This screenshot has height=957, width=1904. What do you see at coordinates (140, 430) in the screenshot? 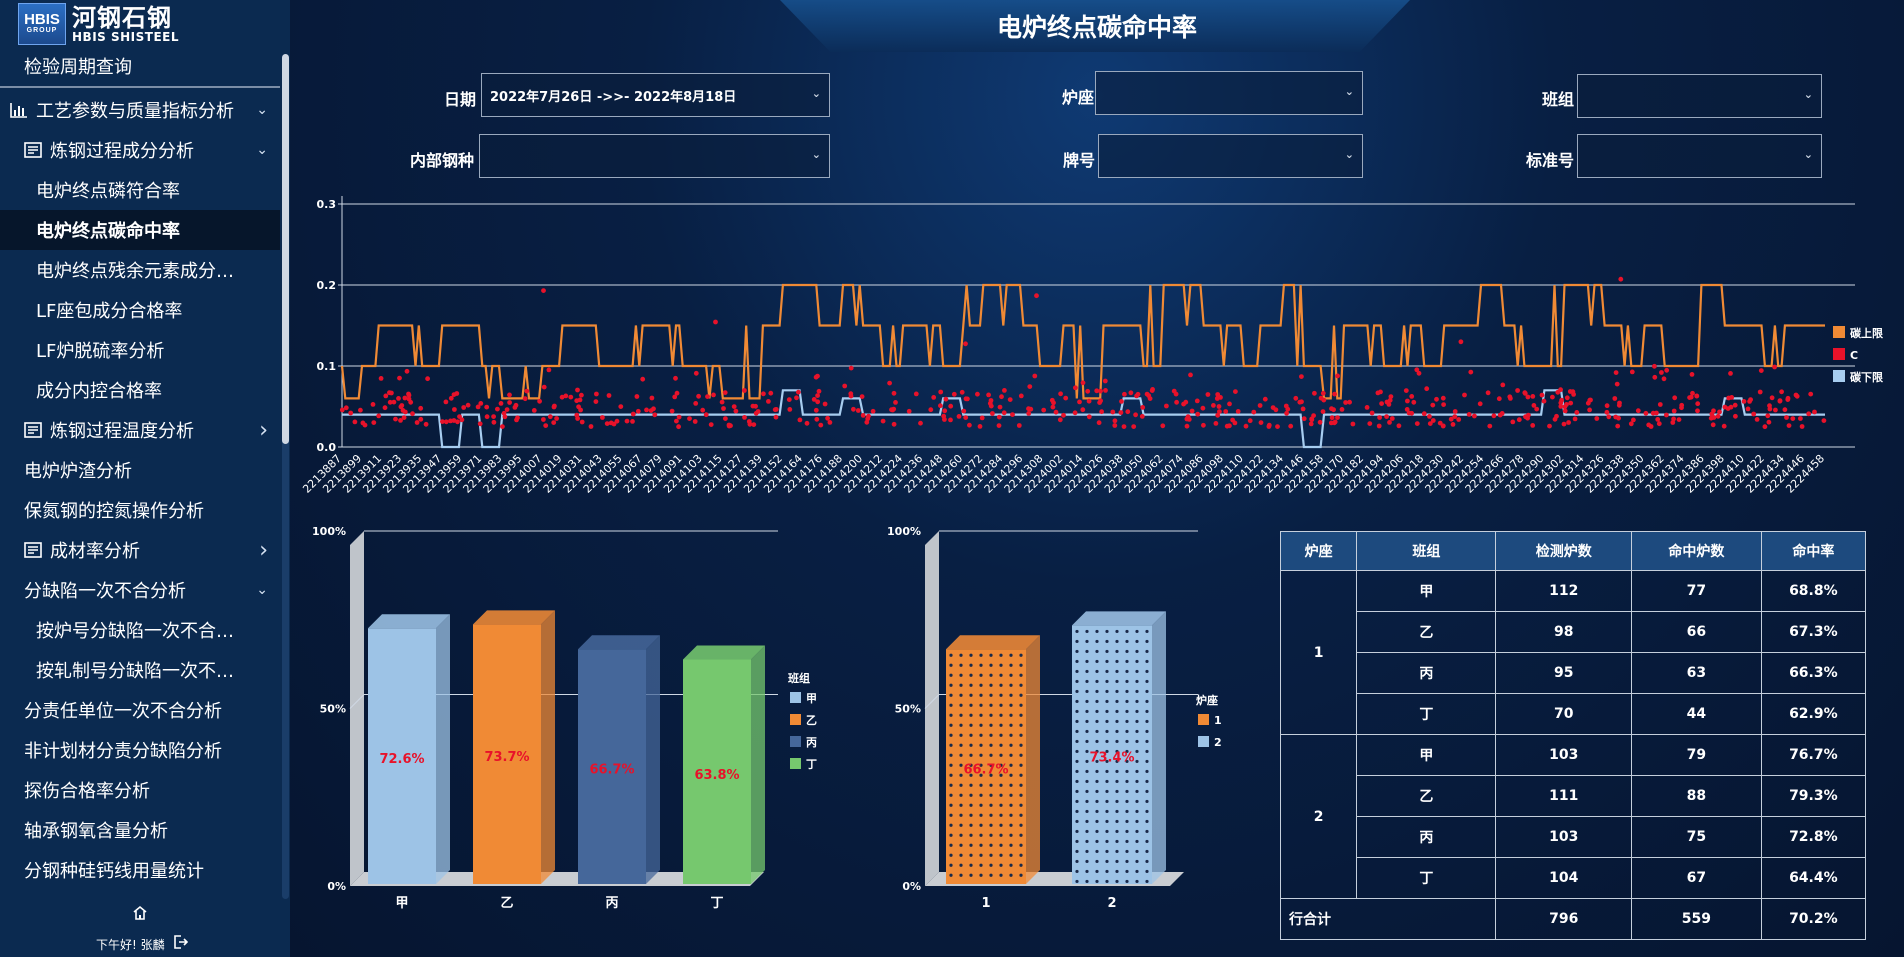
I see `sidebar-item: 炼钢过程温度分析 ›` at bounding box center [140, 430].